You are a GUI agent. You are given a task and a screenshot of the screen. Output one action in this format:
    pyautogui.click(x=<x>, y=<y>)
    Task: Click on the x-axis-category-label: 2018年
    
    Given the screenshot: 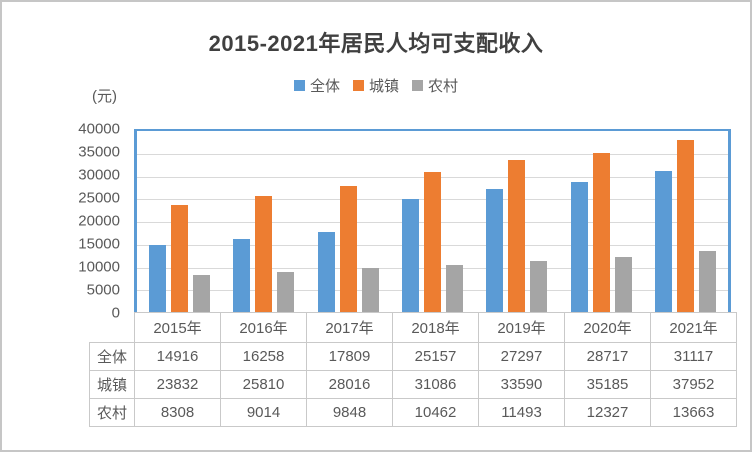 What is the action you would take?
    pyautogui.click(x=435, y=327)
    